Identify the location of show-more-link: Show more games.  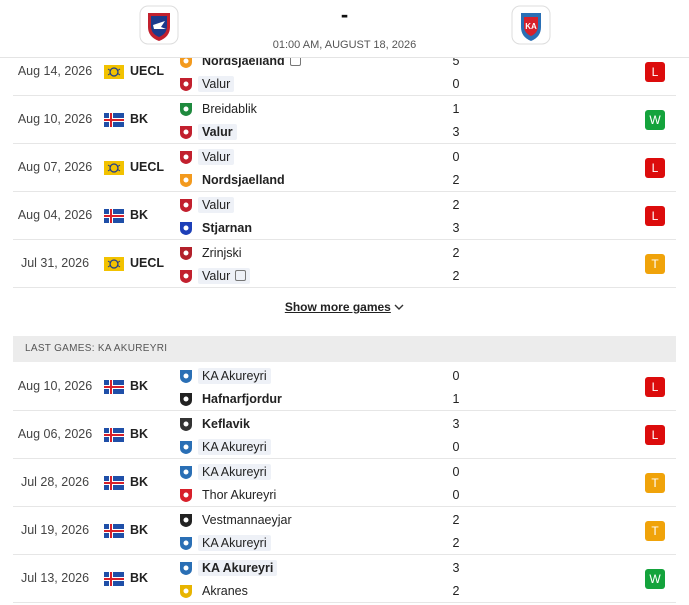
(337, 307).